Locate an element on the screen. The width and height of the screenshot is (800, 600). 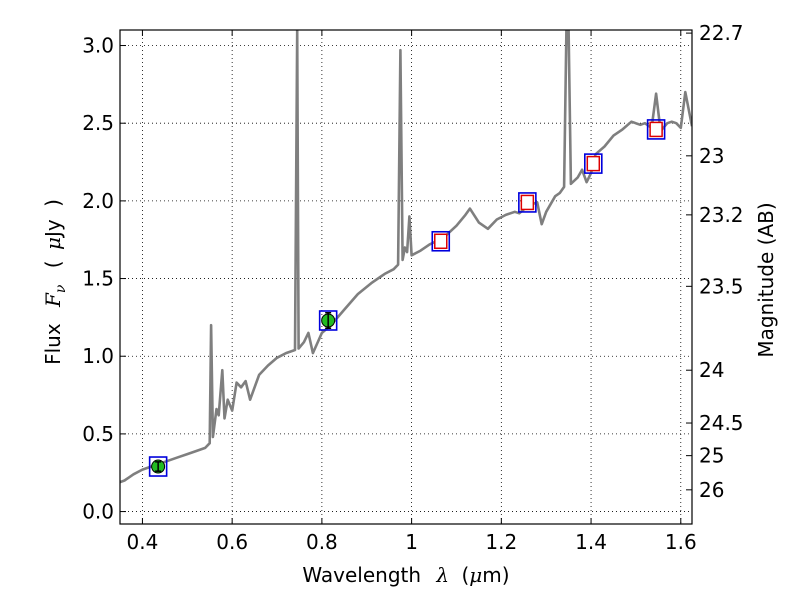
x-title-word: Wavelength is located at coordinates (361, 575).